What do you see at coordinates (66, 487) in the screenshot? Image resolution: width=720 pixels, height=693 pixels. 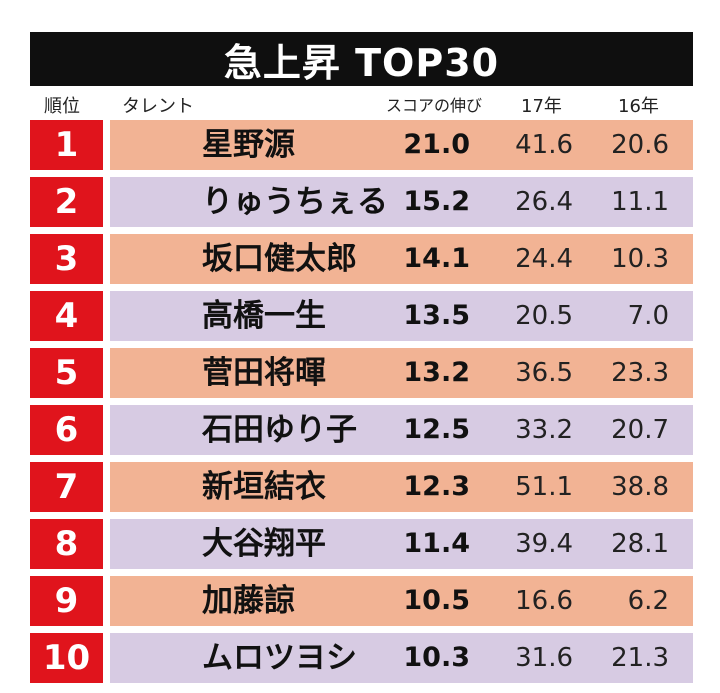 I see `rank-badge: 7` at bounding box center [66, 487].